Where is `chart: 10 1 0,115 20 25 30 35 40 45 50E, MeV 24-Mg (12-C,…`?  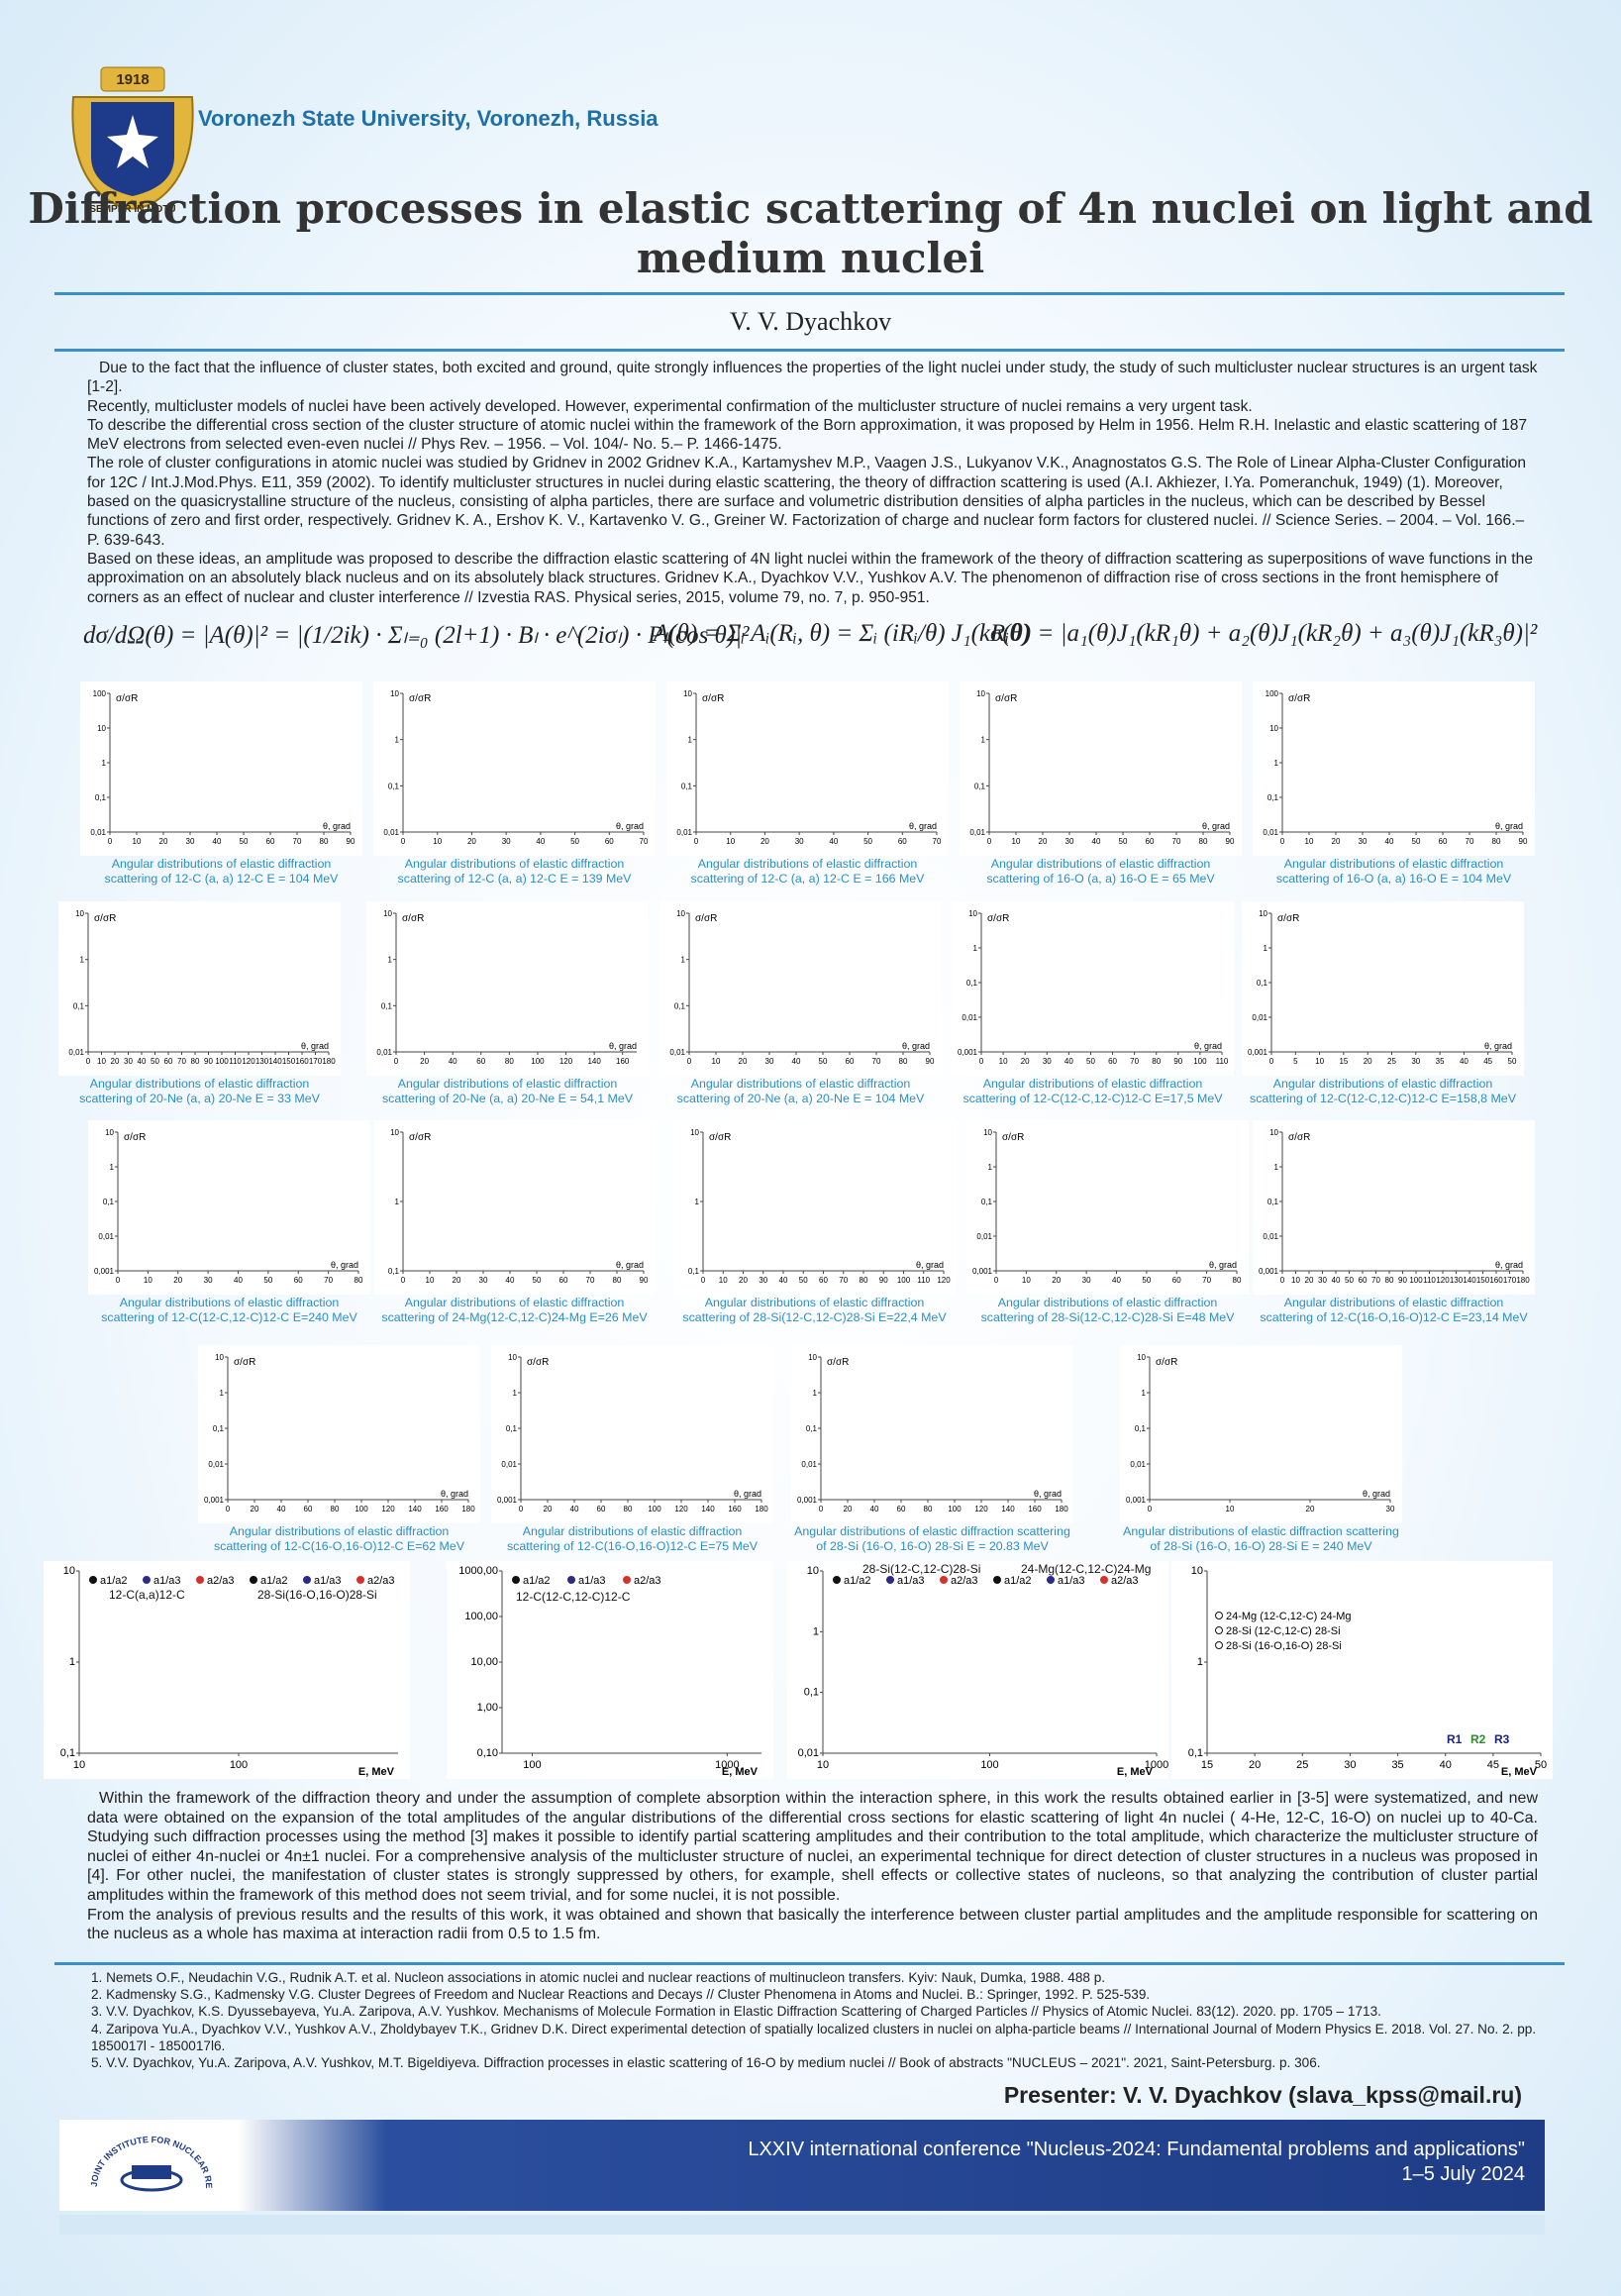
chart: 10 1 0,115 20 25 30 35 40 45 50E, MeV 24-Mg (12-C,… is located at coordinates (1362, 1670).